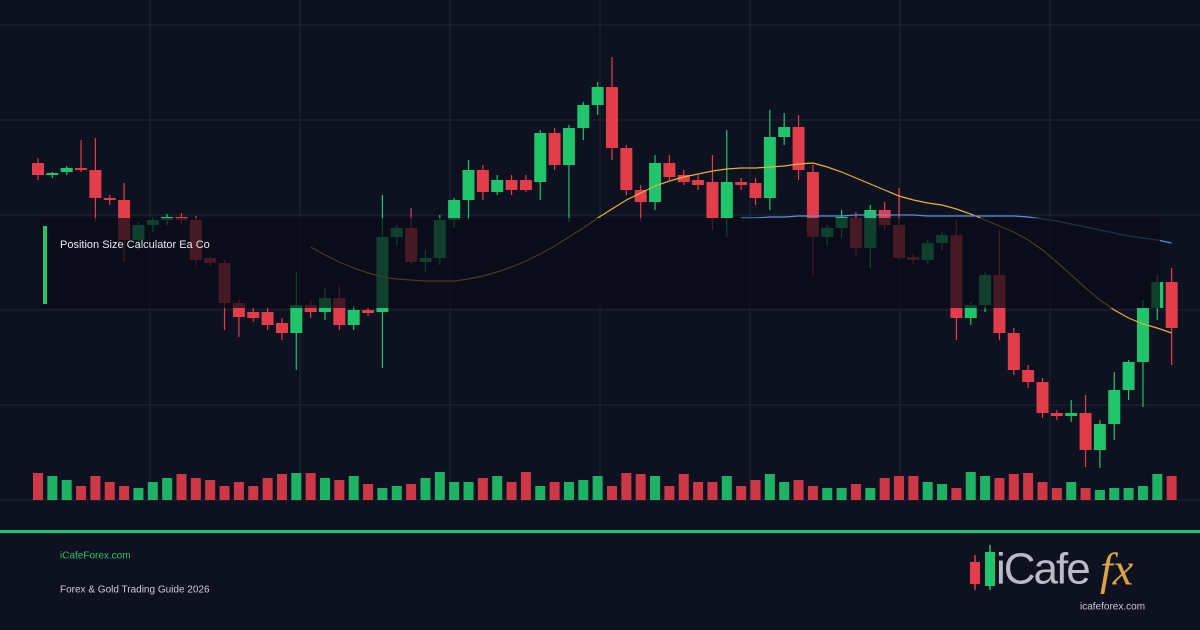 Image resolution: width=1200 pixels, height=630 pixels. Describe the element at coordinates (600, 263) in the screenshot. I see `overlay-band` at that location.